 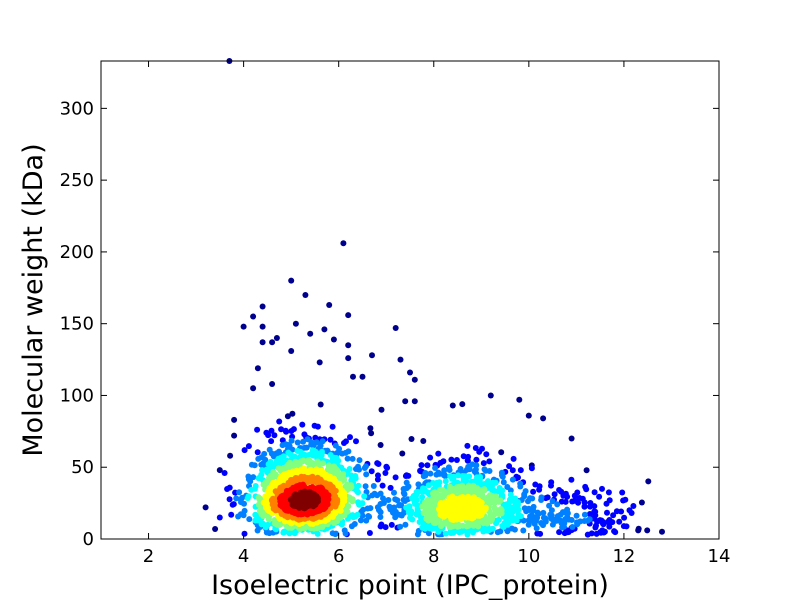 What do you see at coordinates (77, 324) in the screenshot?
I see `y-tick-label: 150` at bounding box center [77, 324].